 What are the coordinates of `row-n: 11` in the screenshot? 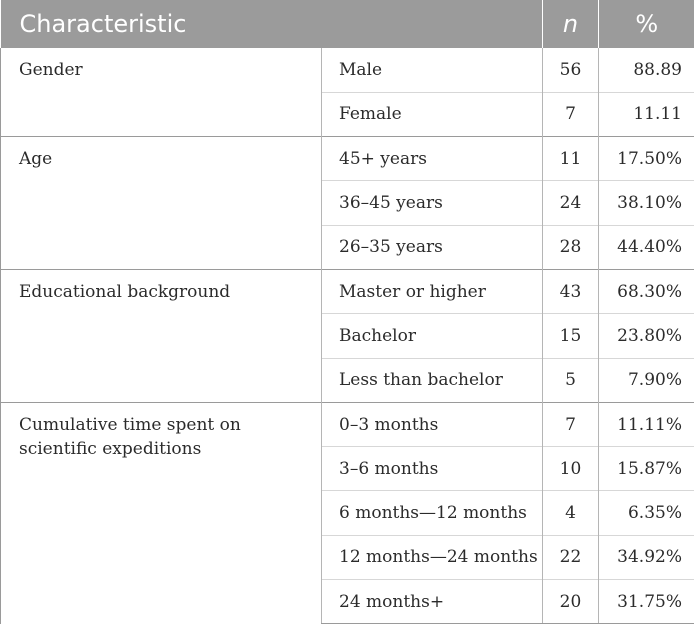 It's located at (570, 158).